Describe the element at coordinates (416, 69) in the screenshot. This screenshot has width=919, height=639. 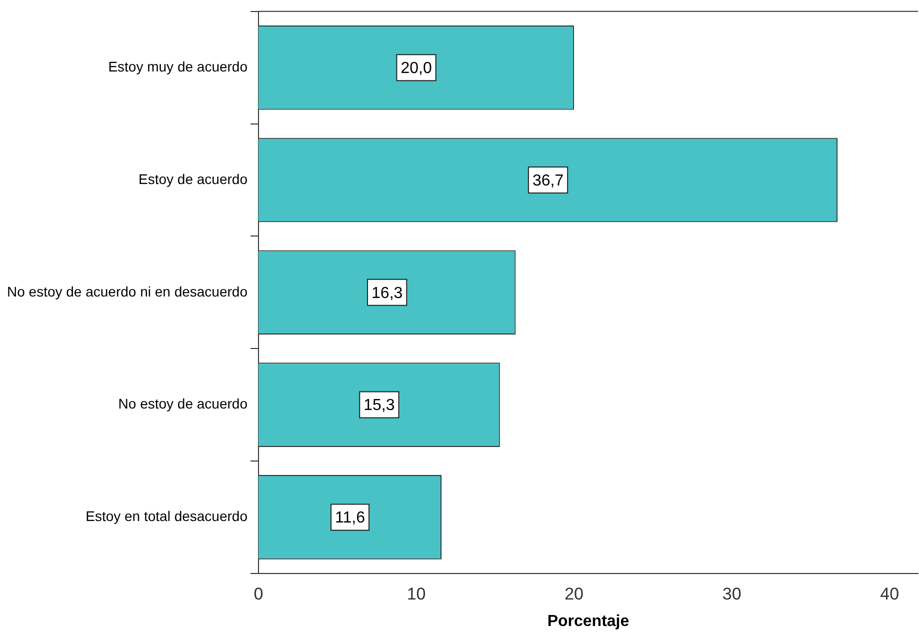
I see `data-label: 20,0` at that location.